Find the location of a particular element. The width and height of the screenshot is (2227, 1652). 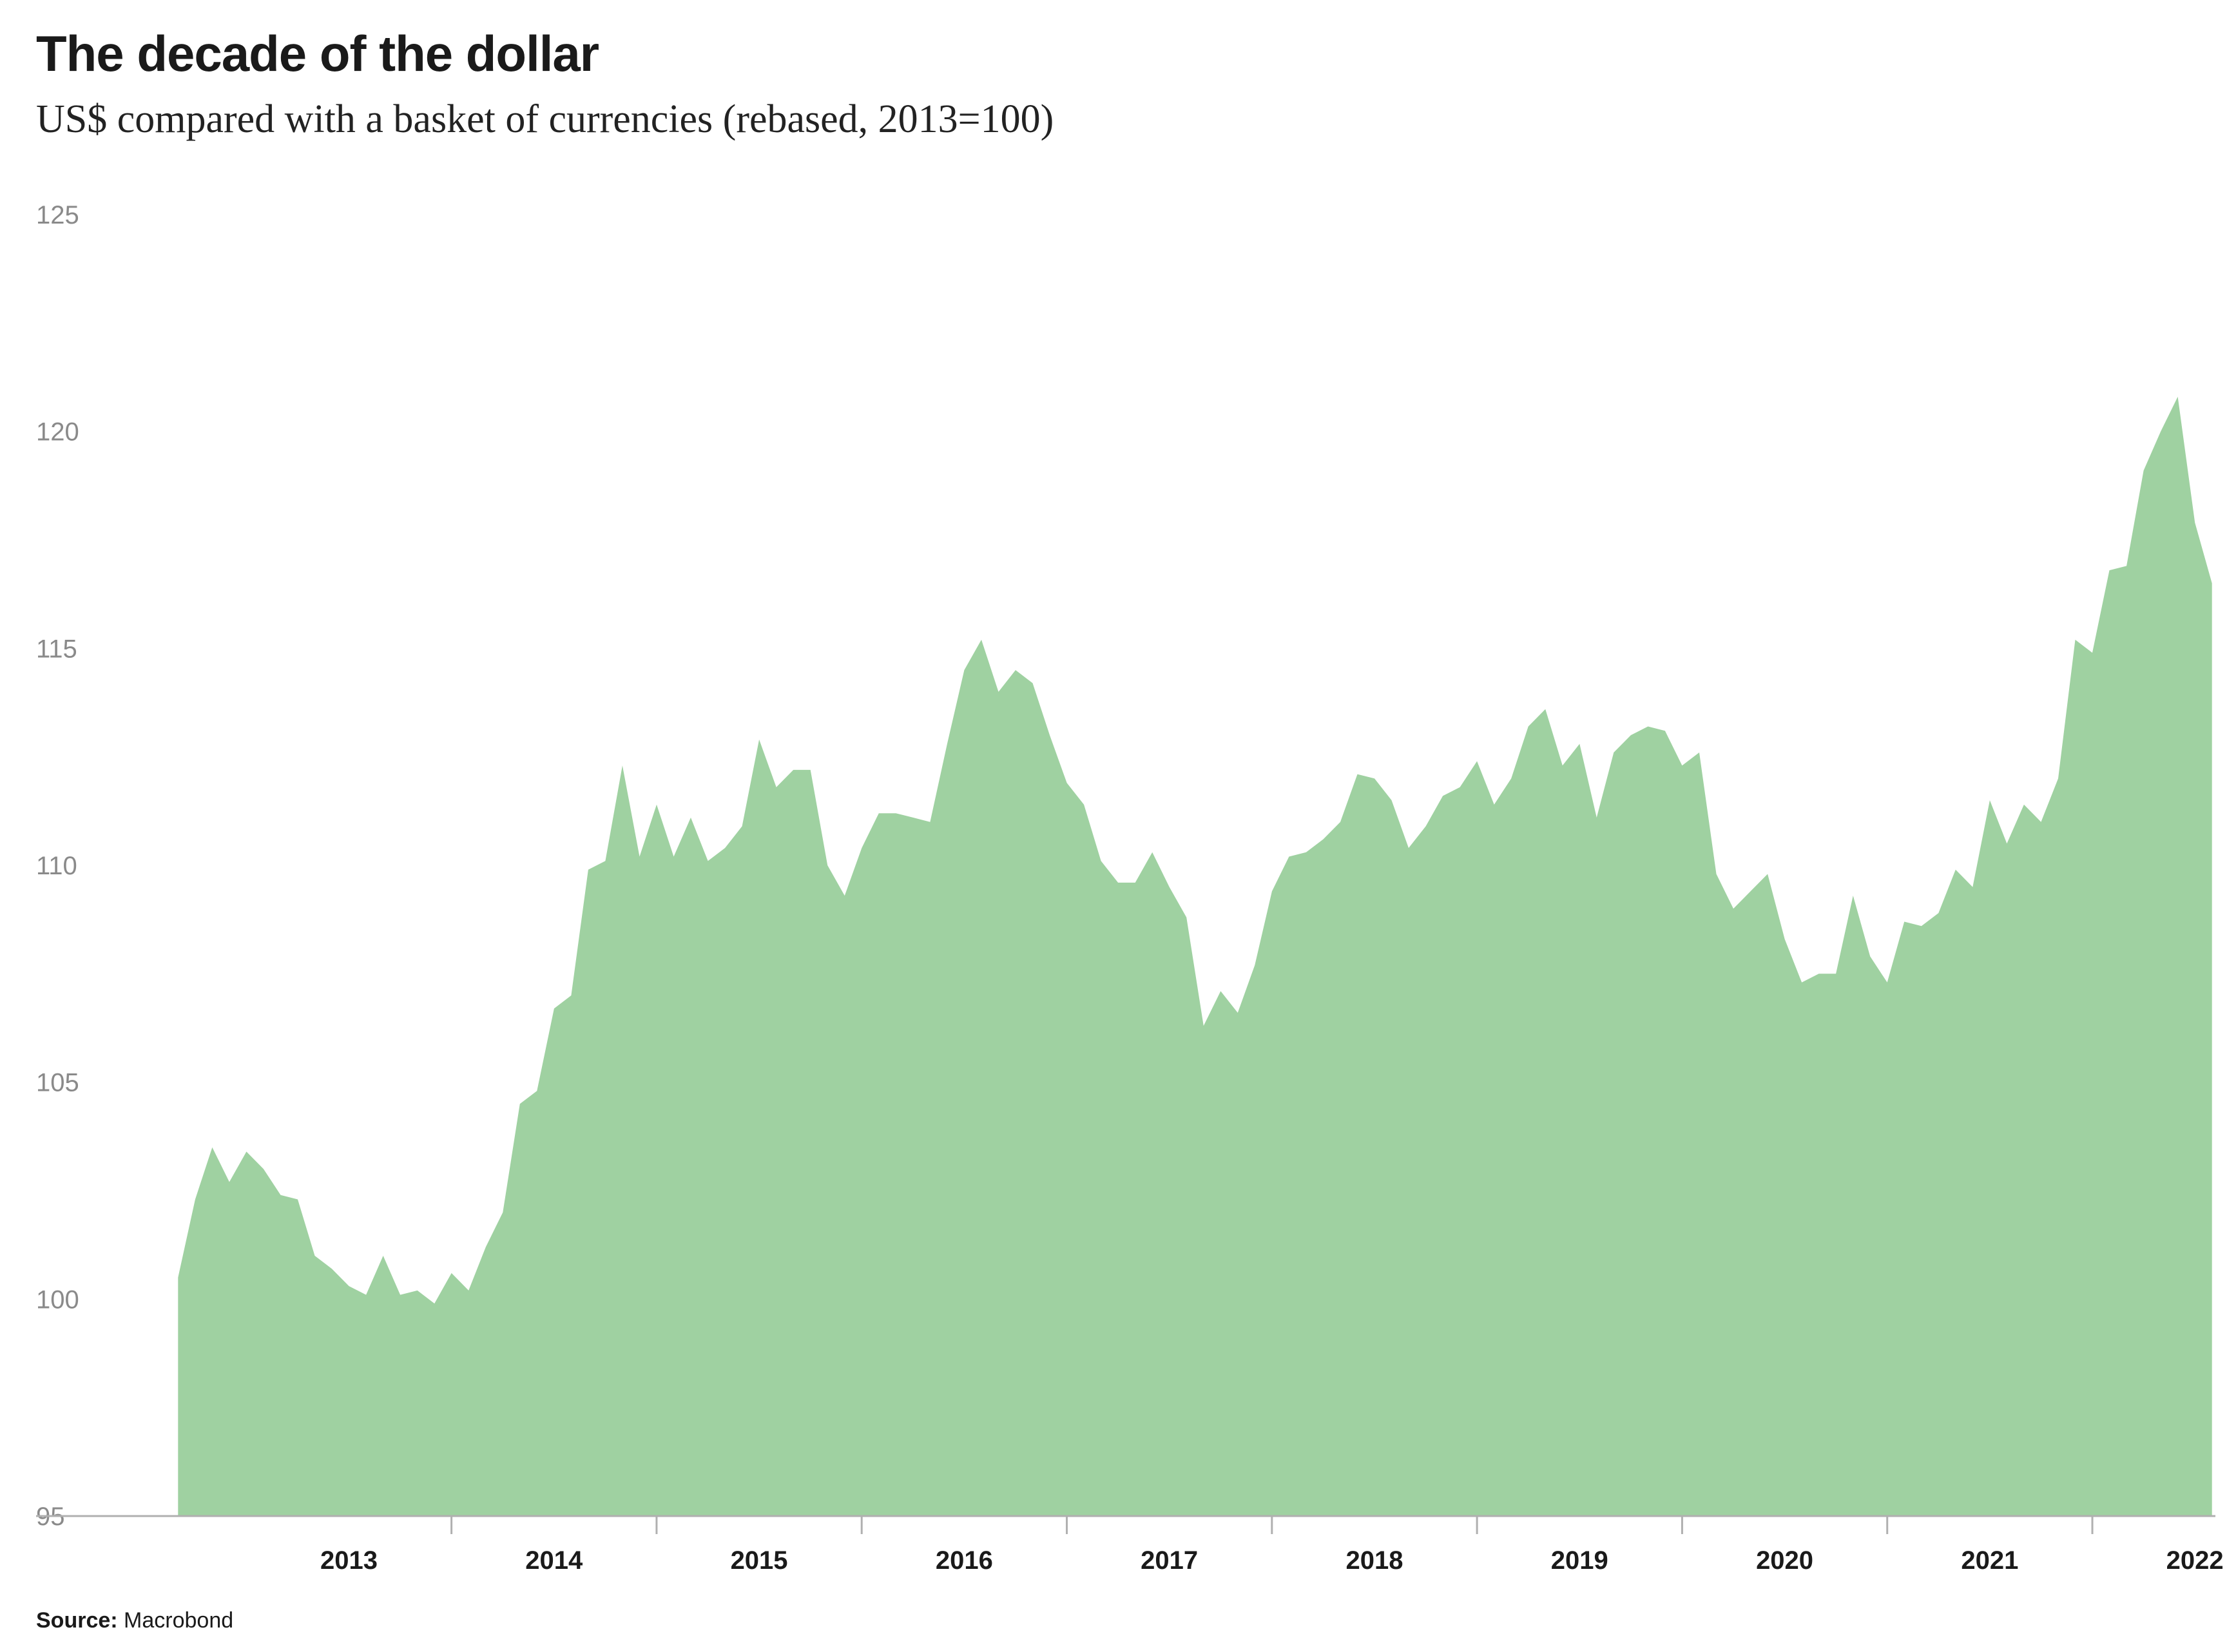

x-tick-label: 2016 is located at coordinates (964, 1560).